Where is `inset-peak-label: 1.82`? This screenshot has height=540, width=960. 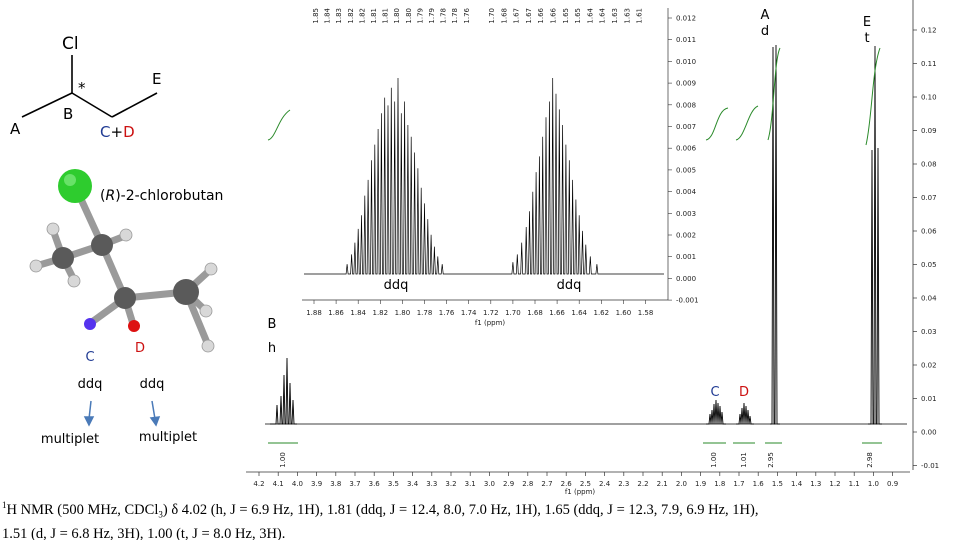
inset-peak-label: 1.82 is located at coordinates (362, 16).